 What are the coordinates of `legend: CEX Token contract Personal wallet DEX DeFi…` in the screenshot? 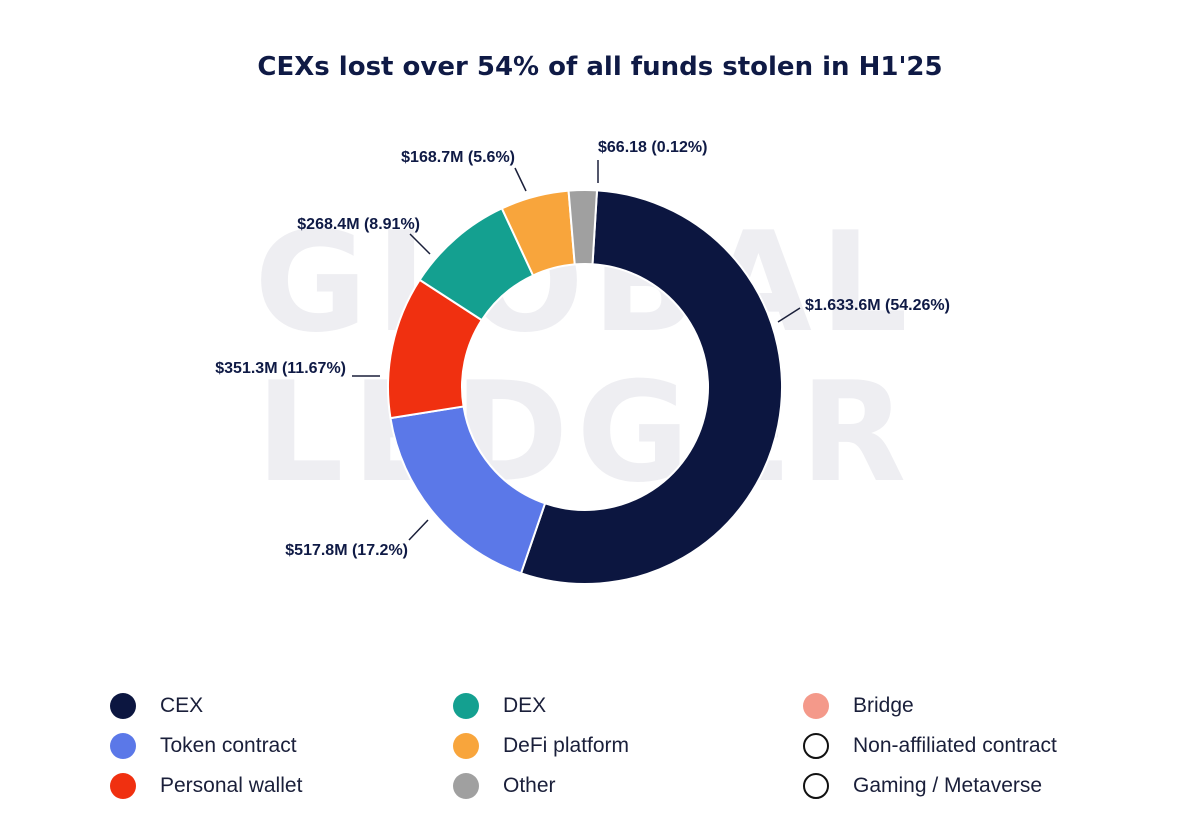 It's located at (610, 751).